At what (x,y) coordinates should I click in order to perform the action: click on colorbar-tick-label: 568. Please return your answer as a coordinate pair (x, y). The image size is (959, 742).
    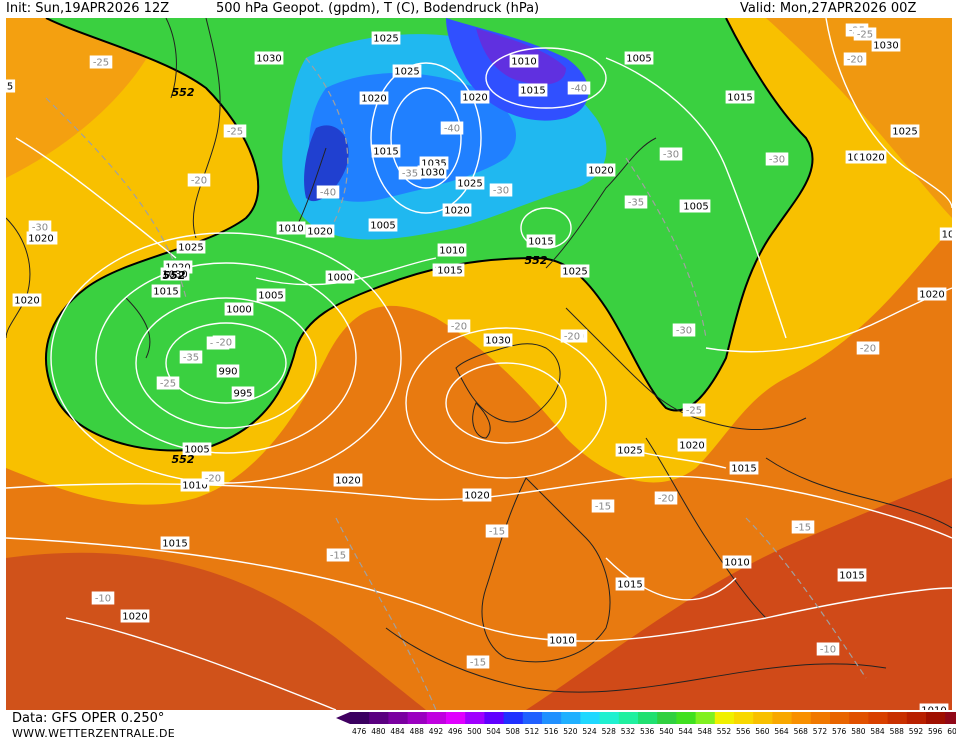
    Looking at the image, I should click on (801, 731).